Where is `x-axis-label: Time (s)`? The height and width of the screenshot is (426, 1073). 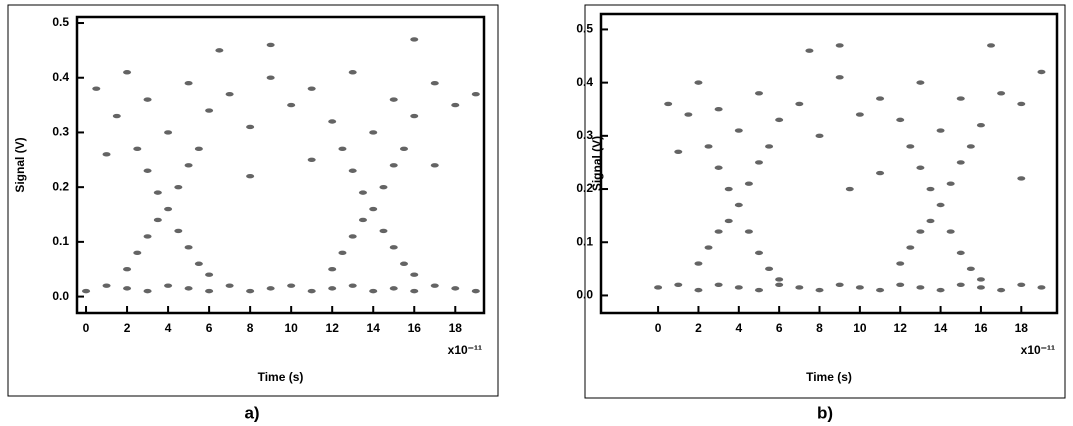
x-axis-label: Time (s) is located at coordinates (281, 377).